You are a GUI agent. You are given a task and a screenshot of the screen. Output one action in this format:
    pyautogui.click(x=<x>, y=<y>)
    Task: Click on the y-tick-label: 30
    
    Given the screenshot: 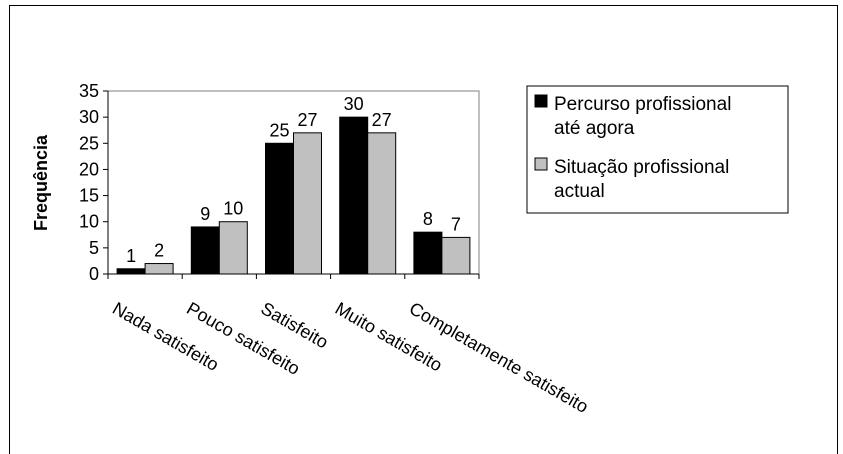 What is the action you would take?
    pyautogui.click(x=89, y=117)
    